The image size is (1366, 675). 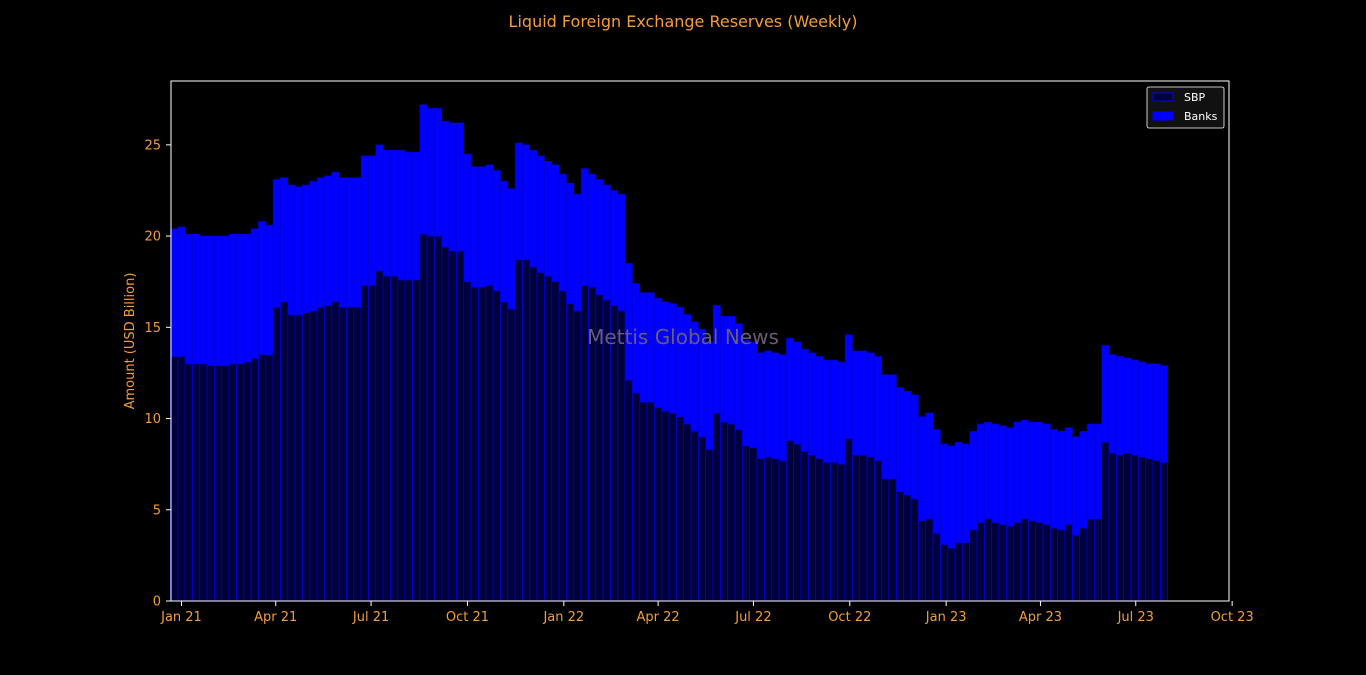 I want to click on y-tick-label: 15, so click(x=152, y=328).